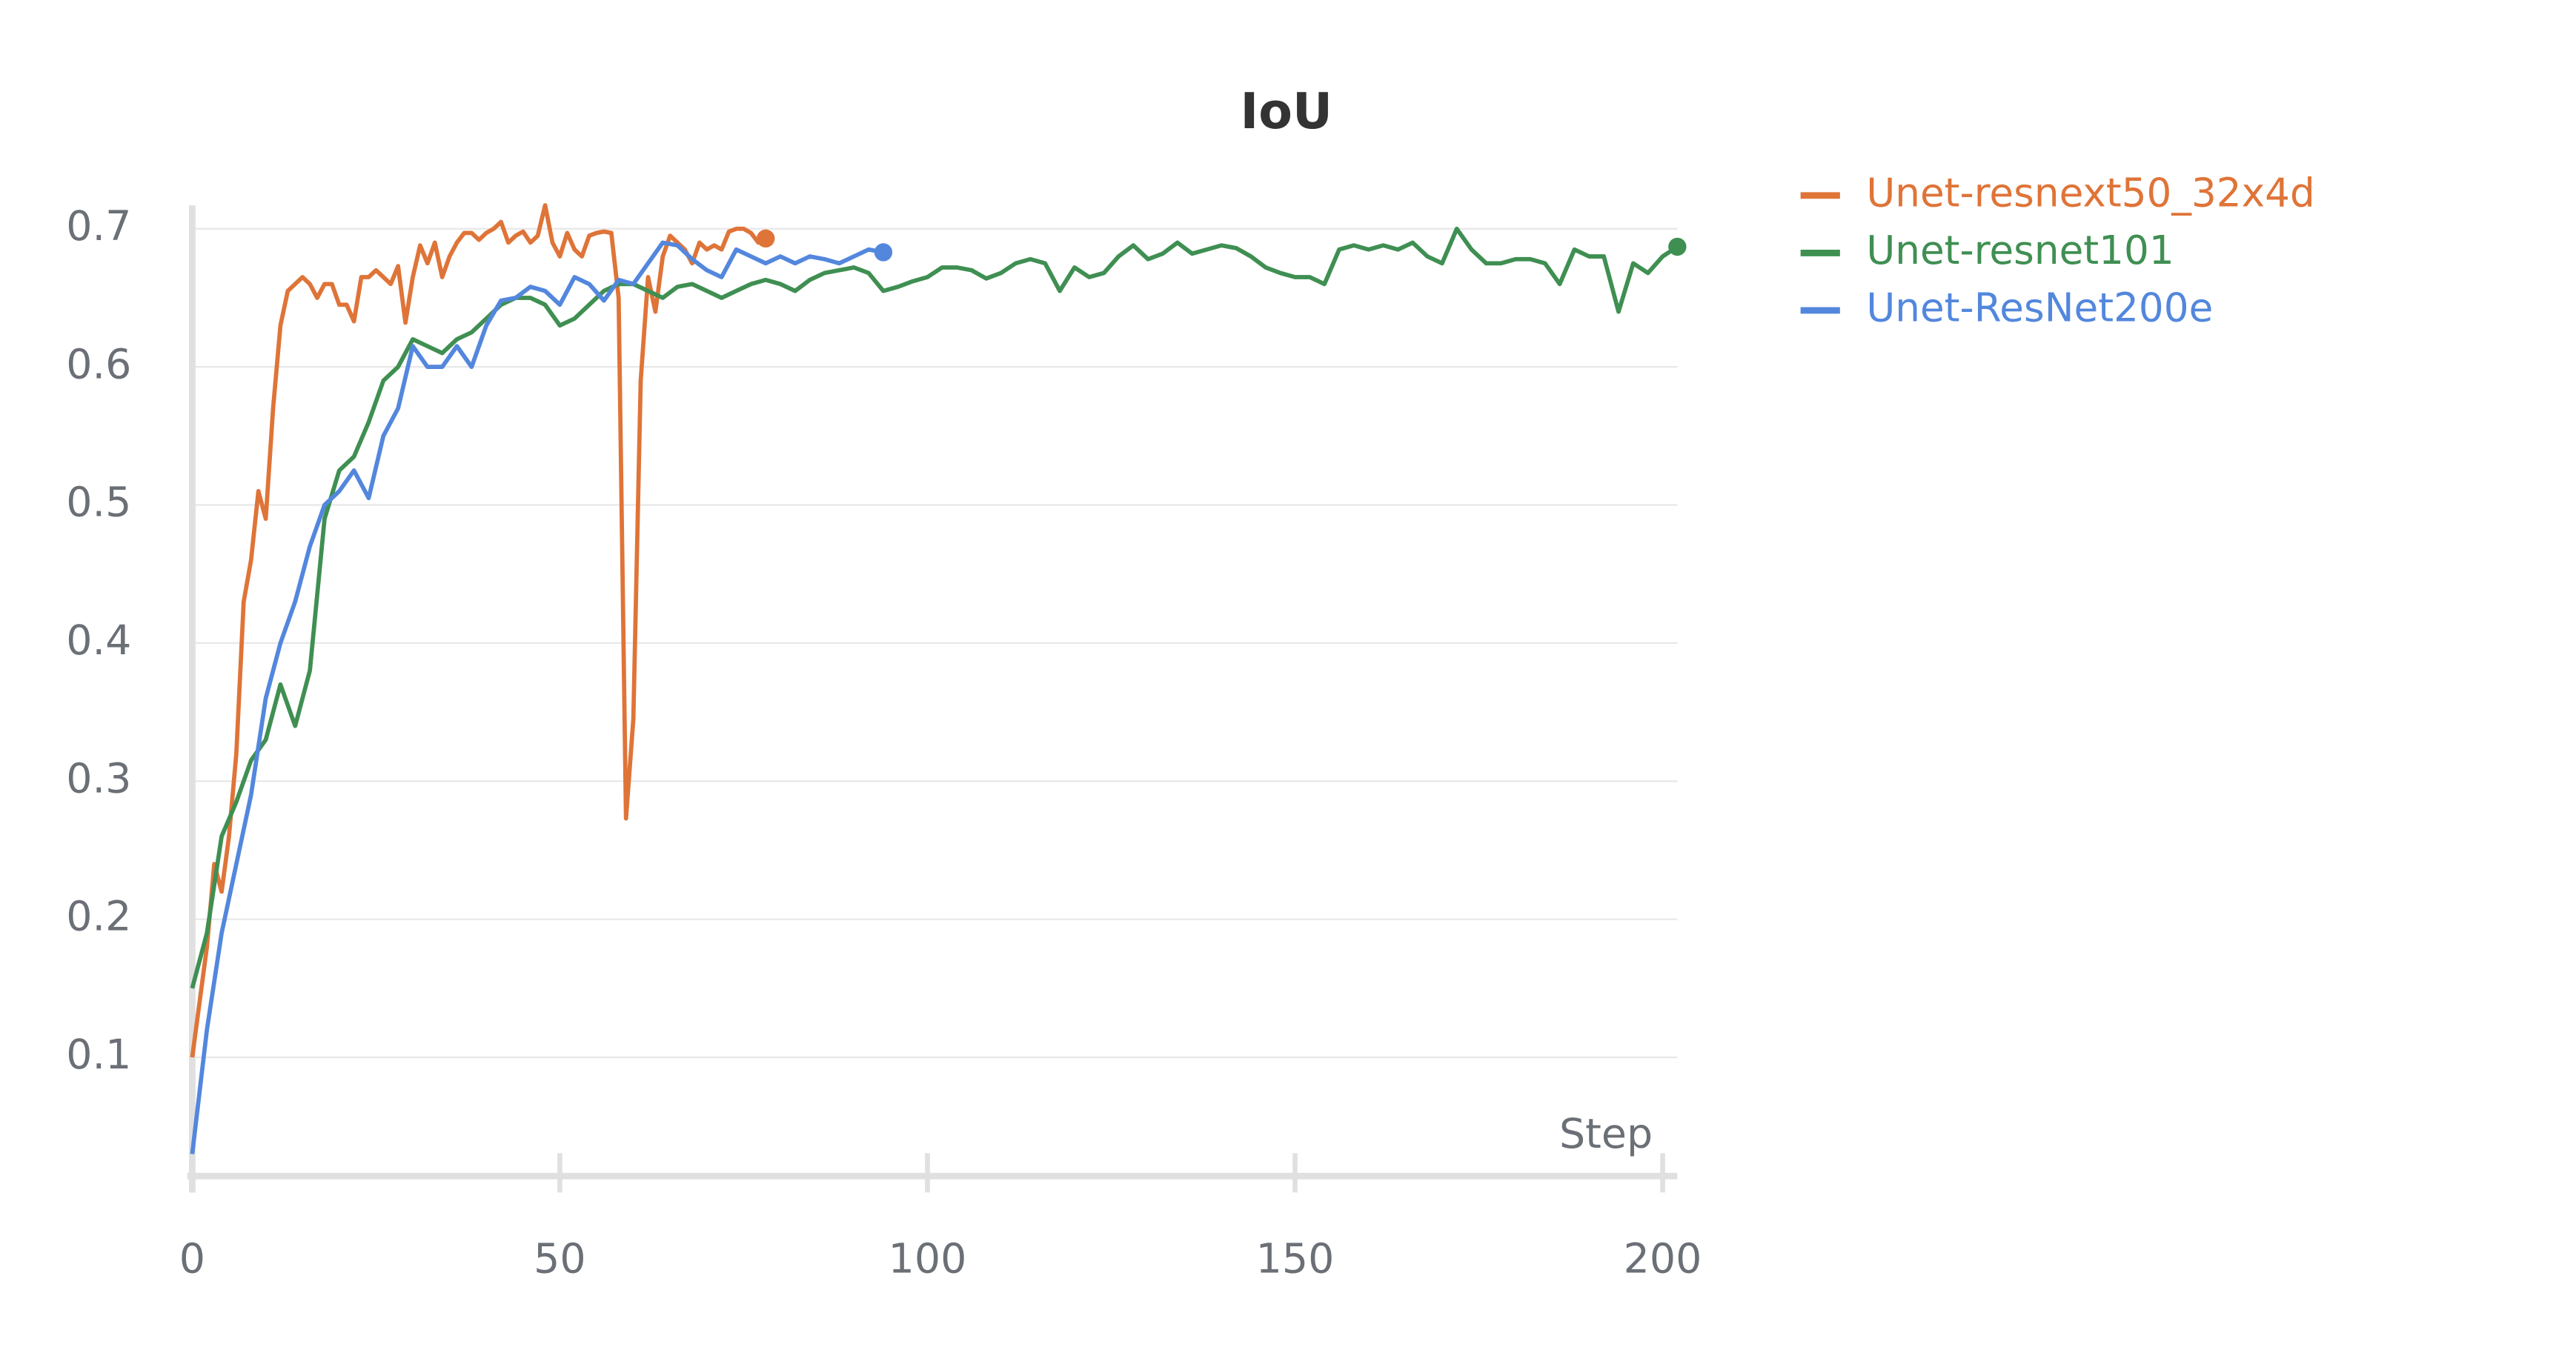 The image size is (2576, 1353). What do you see at coordinates (192, 1259) in the screenshot?
I see `x-tick-label: 0` at bounding box center [192, 1259].